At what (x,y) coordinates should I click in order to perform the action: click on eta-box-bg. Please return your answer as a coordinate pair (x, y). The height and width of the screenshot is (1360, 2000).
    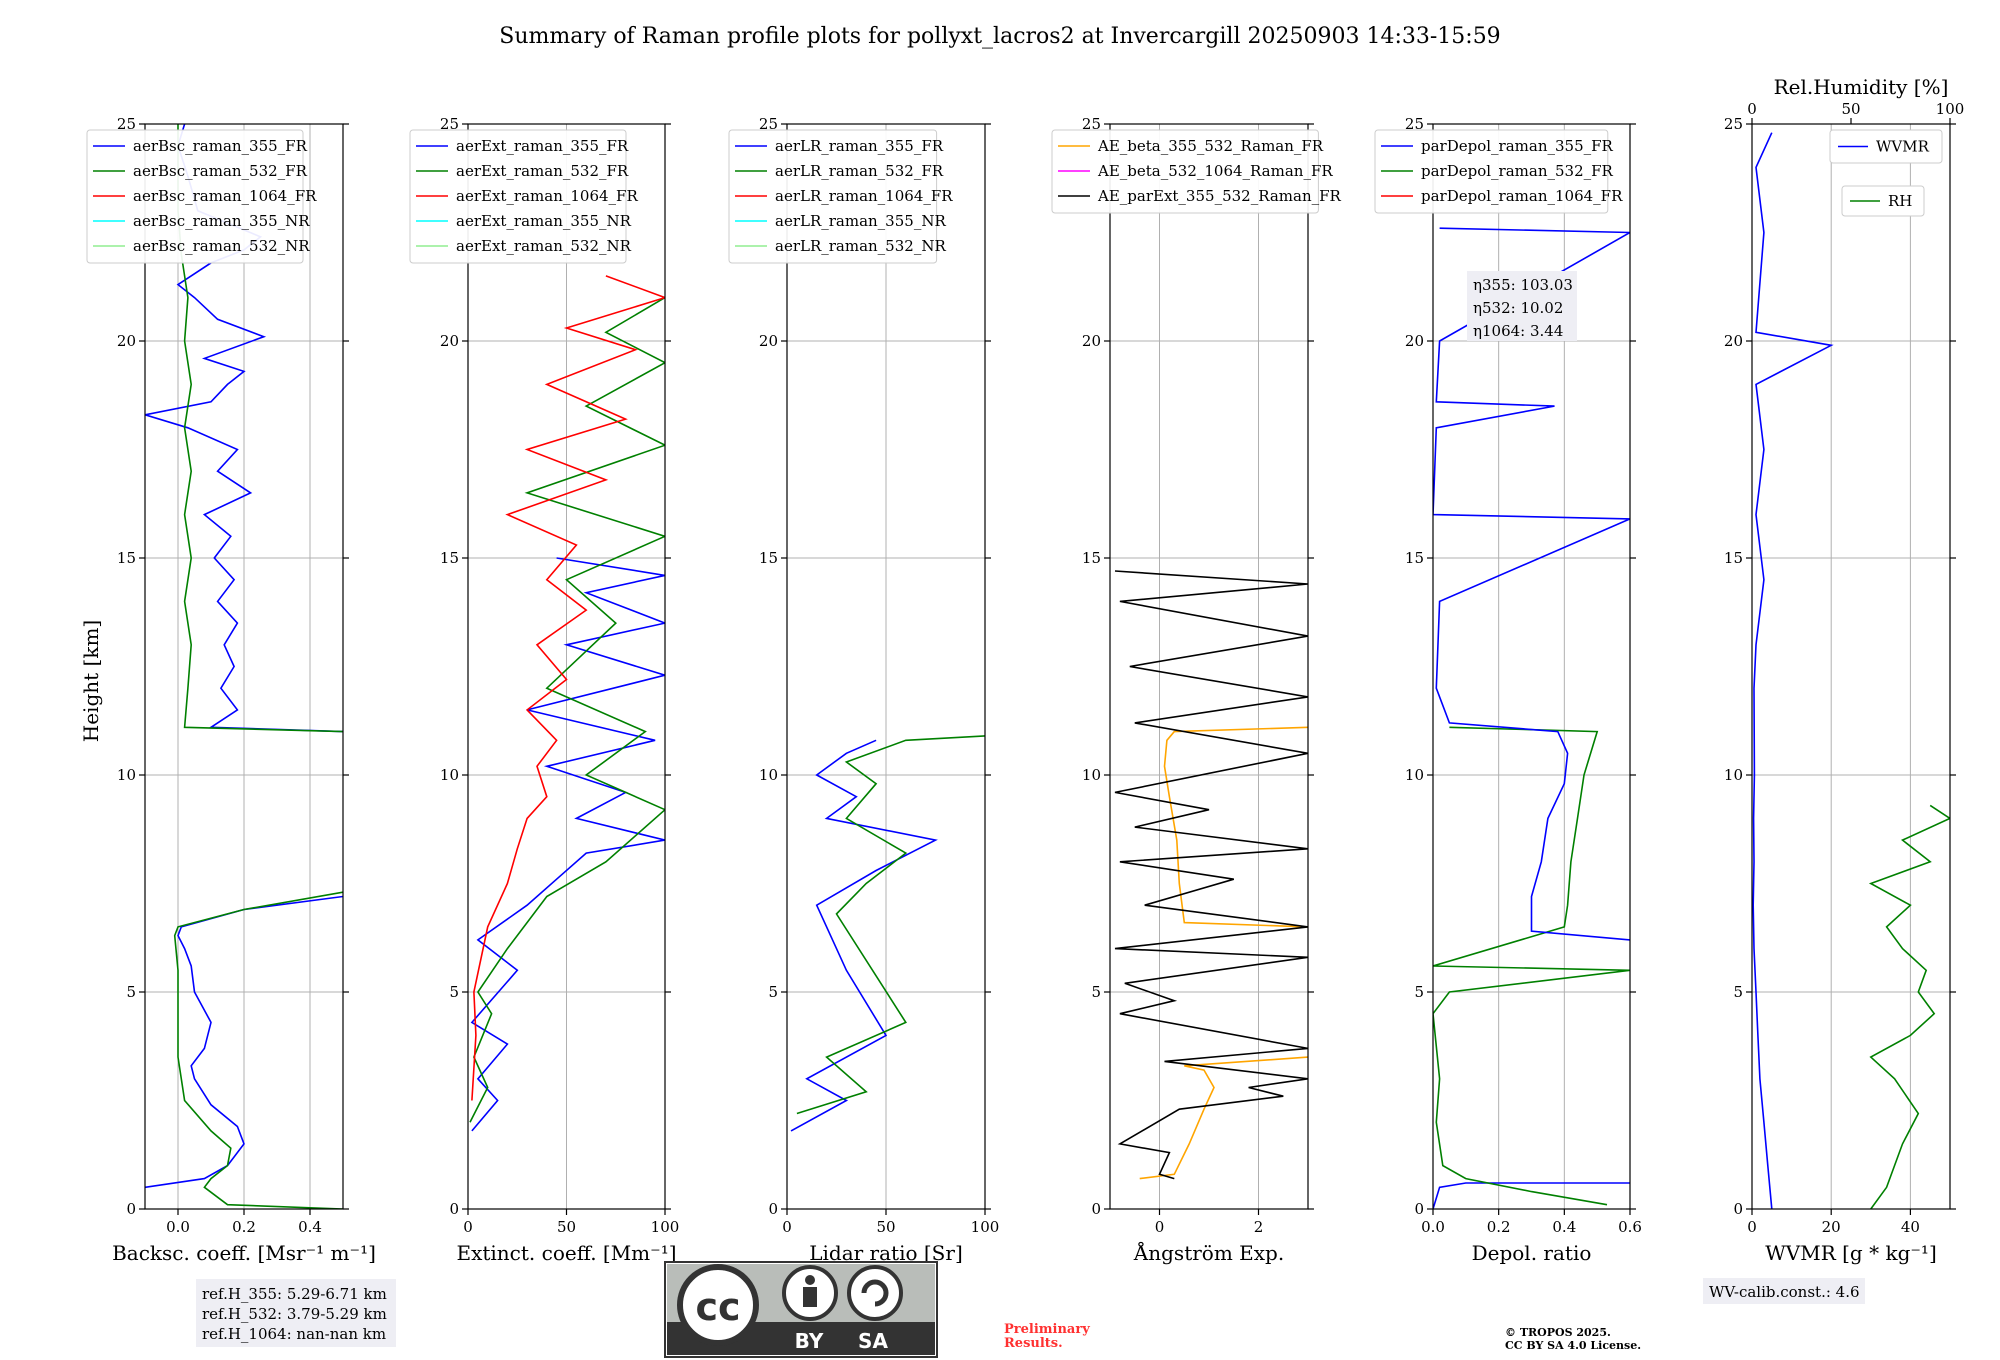
    Looking at the image, I should click on (1522, 306).